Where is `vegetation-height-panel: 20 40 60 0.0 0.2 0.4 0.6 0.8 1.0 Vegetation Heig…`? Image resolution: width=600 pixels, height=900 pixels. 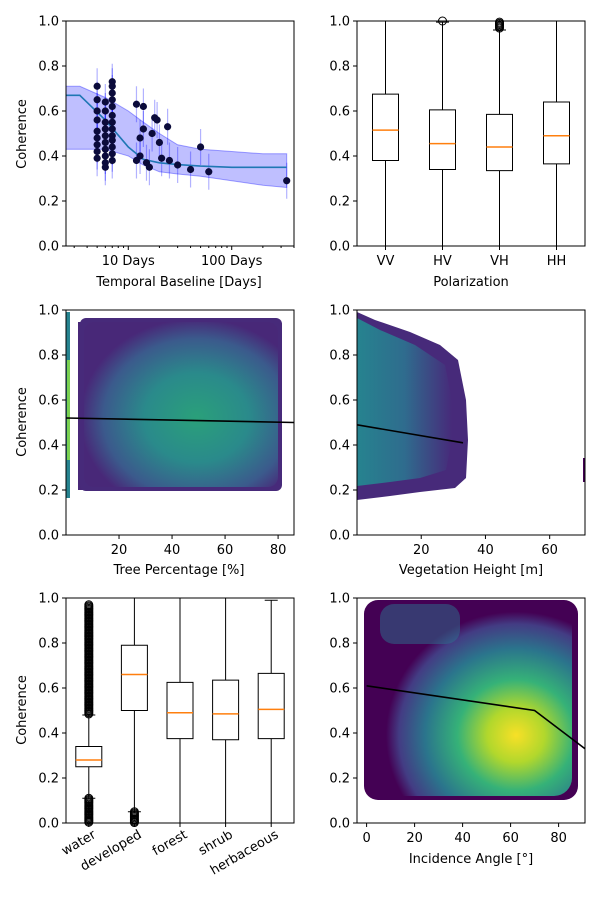
vegetation-height-panel: 20 40 60 0.0 0.2 0.4 0.6 0.8 1.0 Vegetation Heig… is located at coordinates (457, 441).